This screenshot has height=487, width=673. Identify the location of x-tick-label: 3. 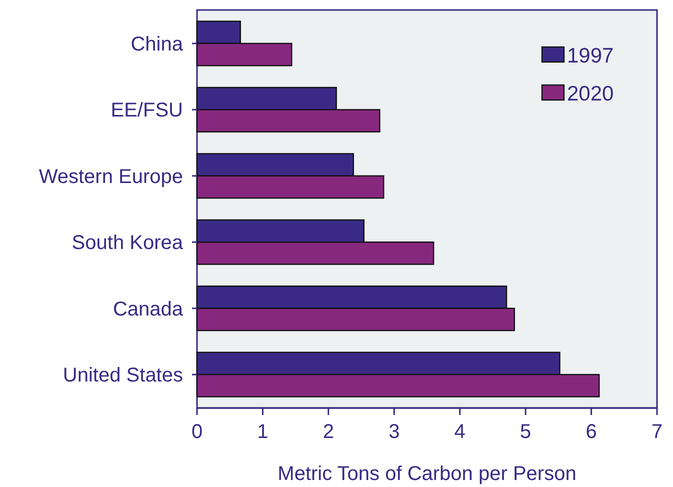
(394, 432).